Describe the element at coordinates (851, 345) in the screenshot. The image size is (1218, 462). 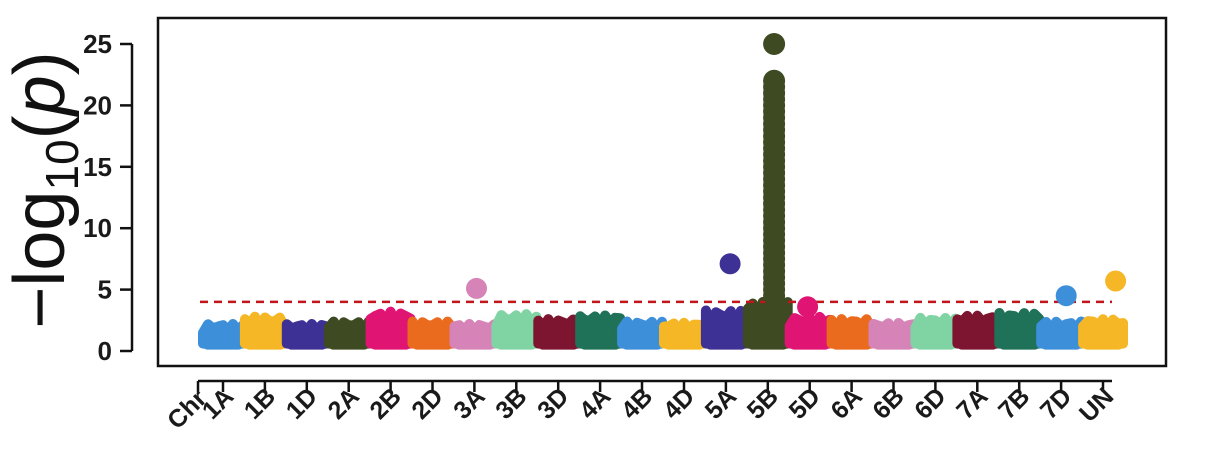
I see `chromosome-base-6a` at that location.